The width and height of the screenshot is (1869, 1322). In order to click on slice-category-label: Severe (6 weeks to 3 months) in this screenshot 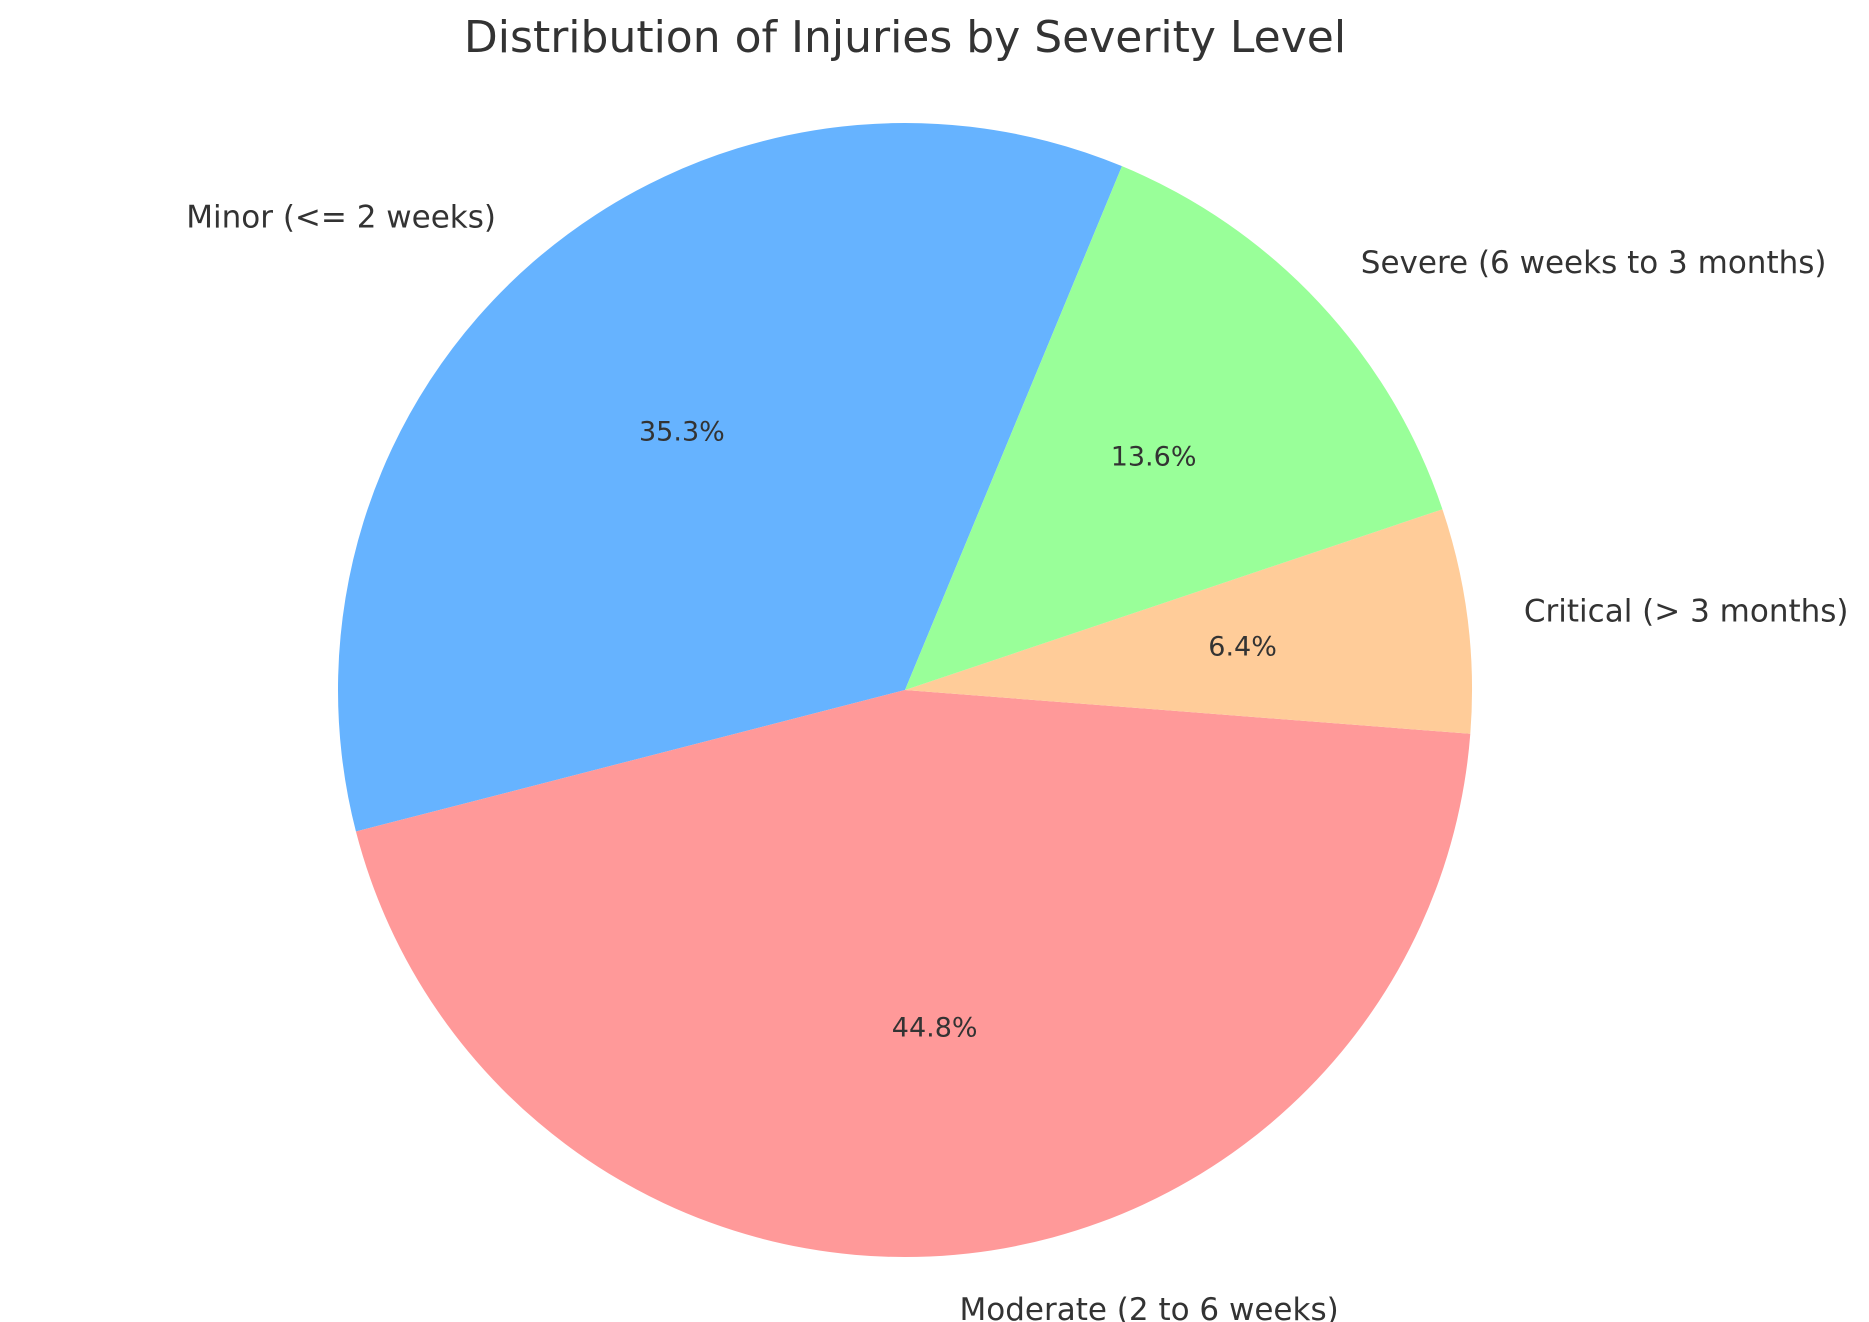, I will do `click(1594, 263)`.